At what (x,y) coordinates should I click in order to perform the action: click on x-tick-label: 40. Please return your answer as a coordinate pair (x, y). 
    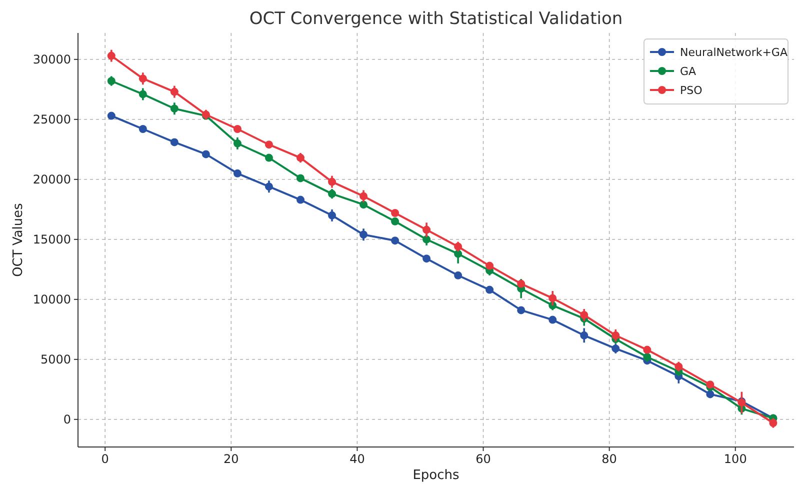
    Looking at the image, I should click on (357, 459).